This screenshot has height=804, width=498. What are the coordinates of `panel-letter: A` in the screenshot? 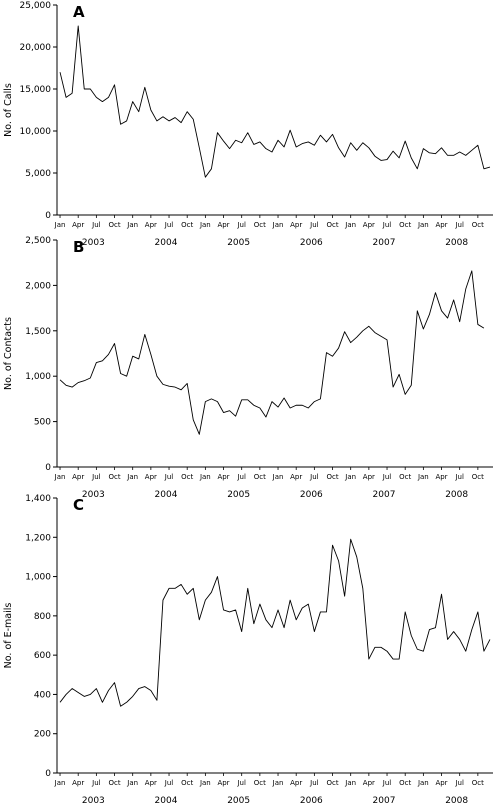 It's located at (79, 12).